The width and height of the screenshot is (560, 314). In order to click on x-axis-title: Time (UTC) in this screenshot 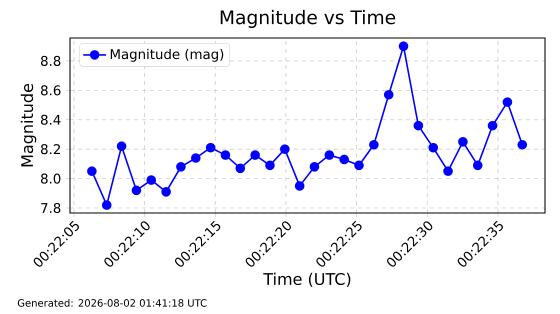, I will do `click(306, 279)`.